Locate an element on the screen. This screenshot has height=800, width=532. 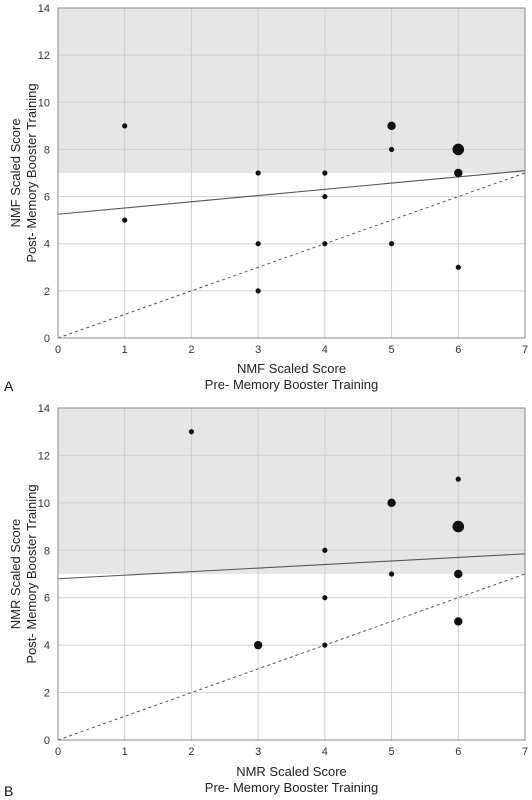
y-axis-label: NMR Scaled Score is located at coordinates (15, 574).